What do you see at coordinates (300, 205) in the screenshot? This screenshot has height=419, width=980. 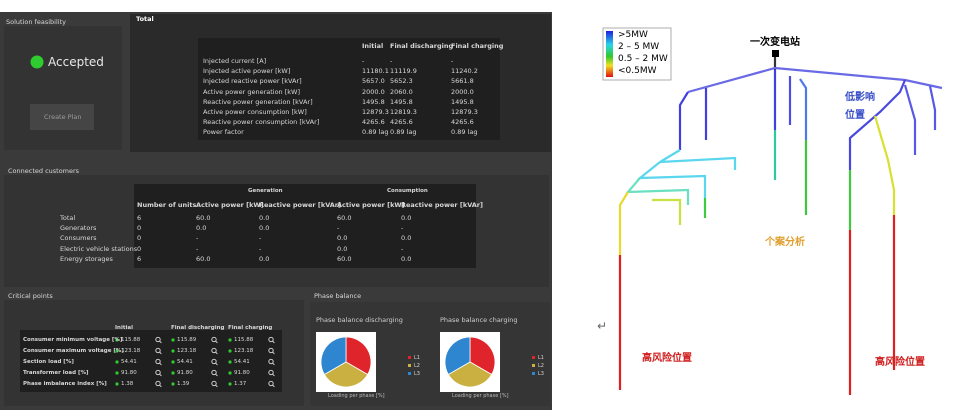 I see `column-header: Reactive power [kVAr]` at bounding box center [300, 205].